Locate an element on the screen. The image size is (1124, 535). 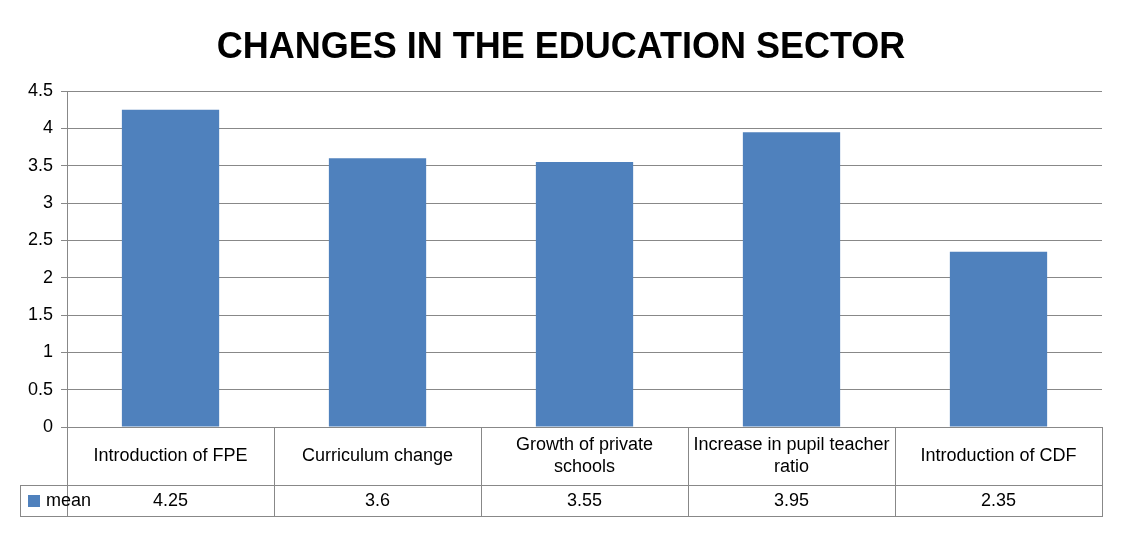
y-tick-label: 3 is located at coordinates (48, 202).